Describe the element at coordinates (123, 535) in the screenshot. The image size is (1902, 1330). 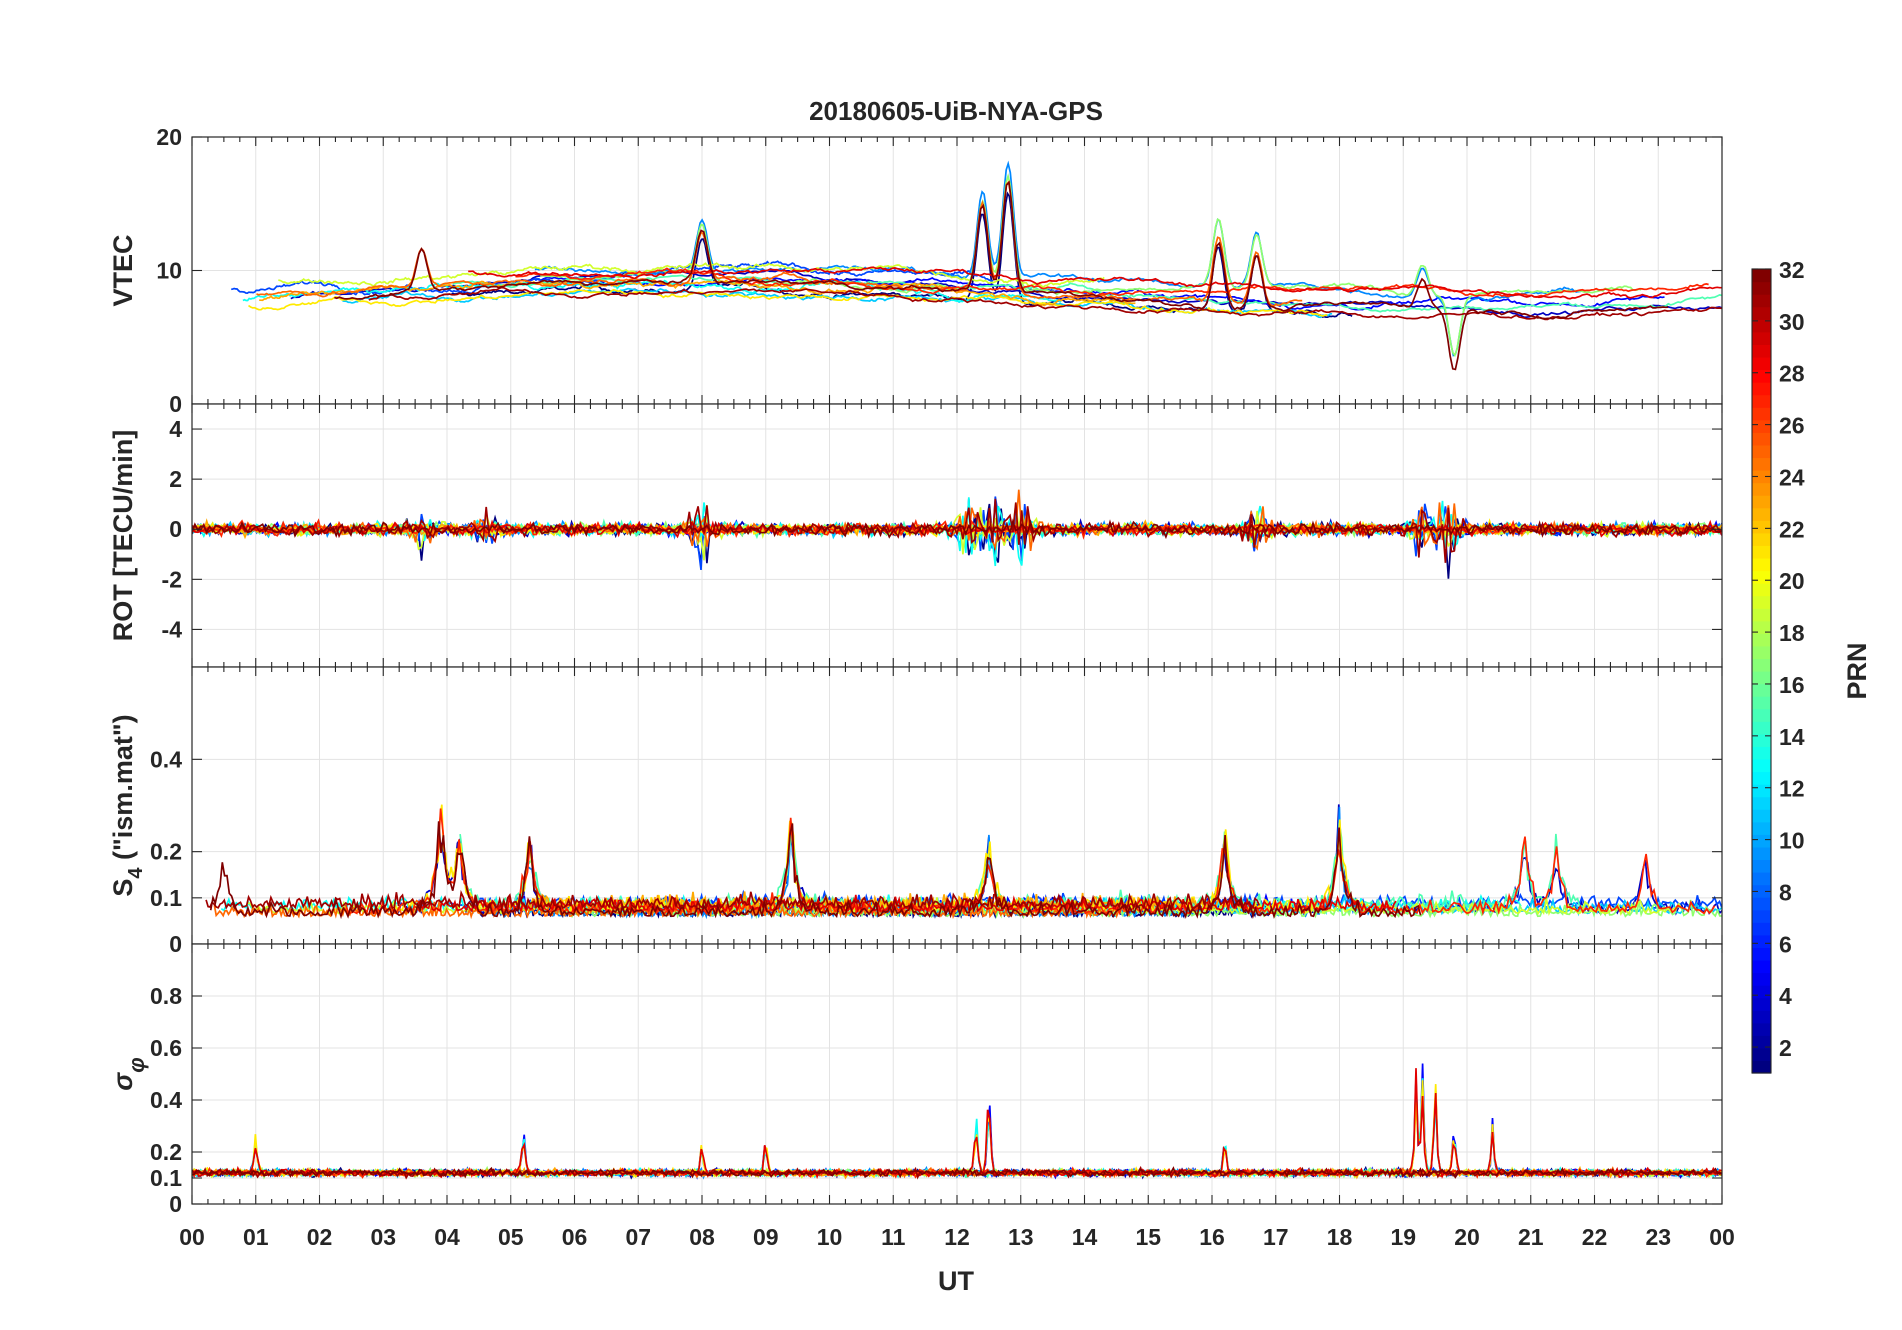
I see `y-axis-title-rot: ROT [TECU/min]` at that location.